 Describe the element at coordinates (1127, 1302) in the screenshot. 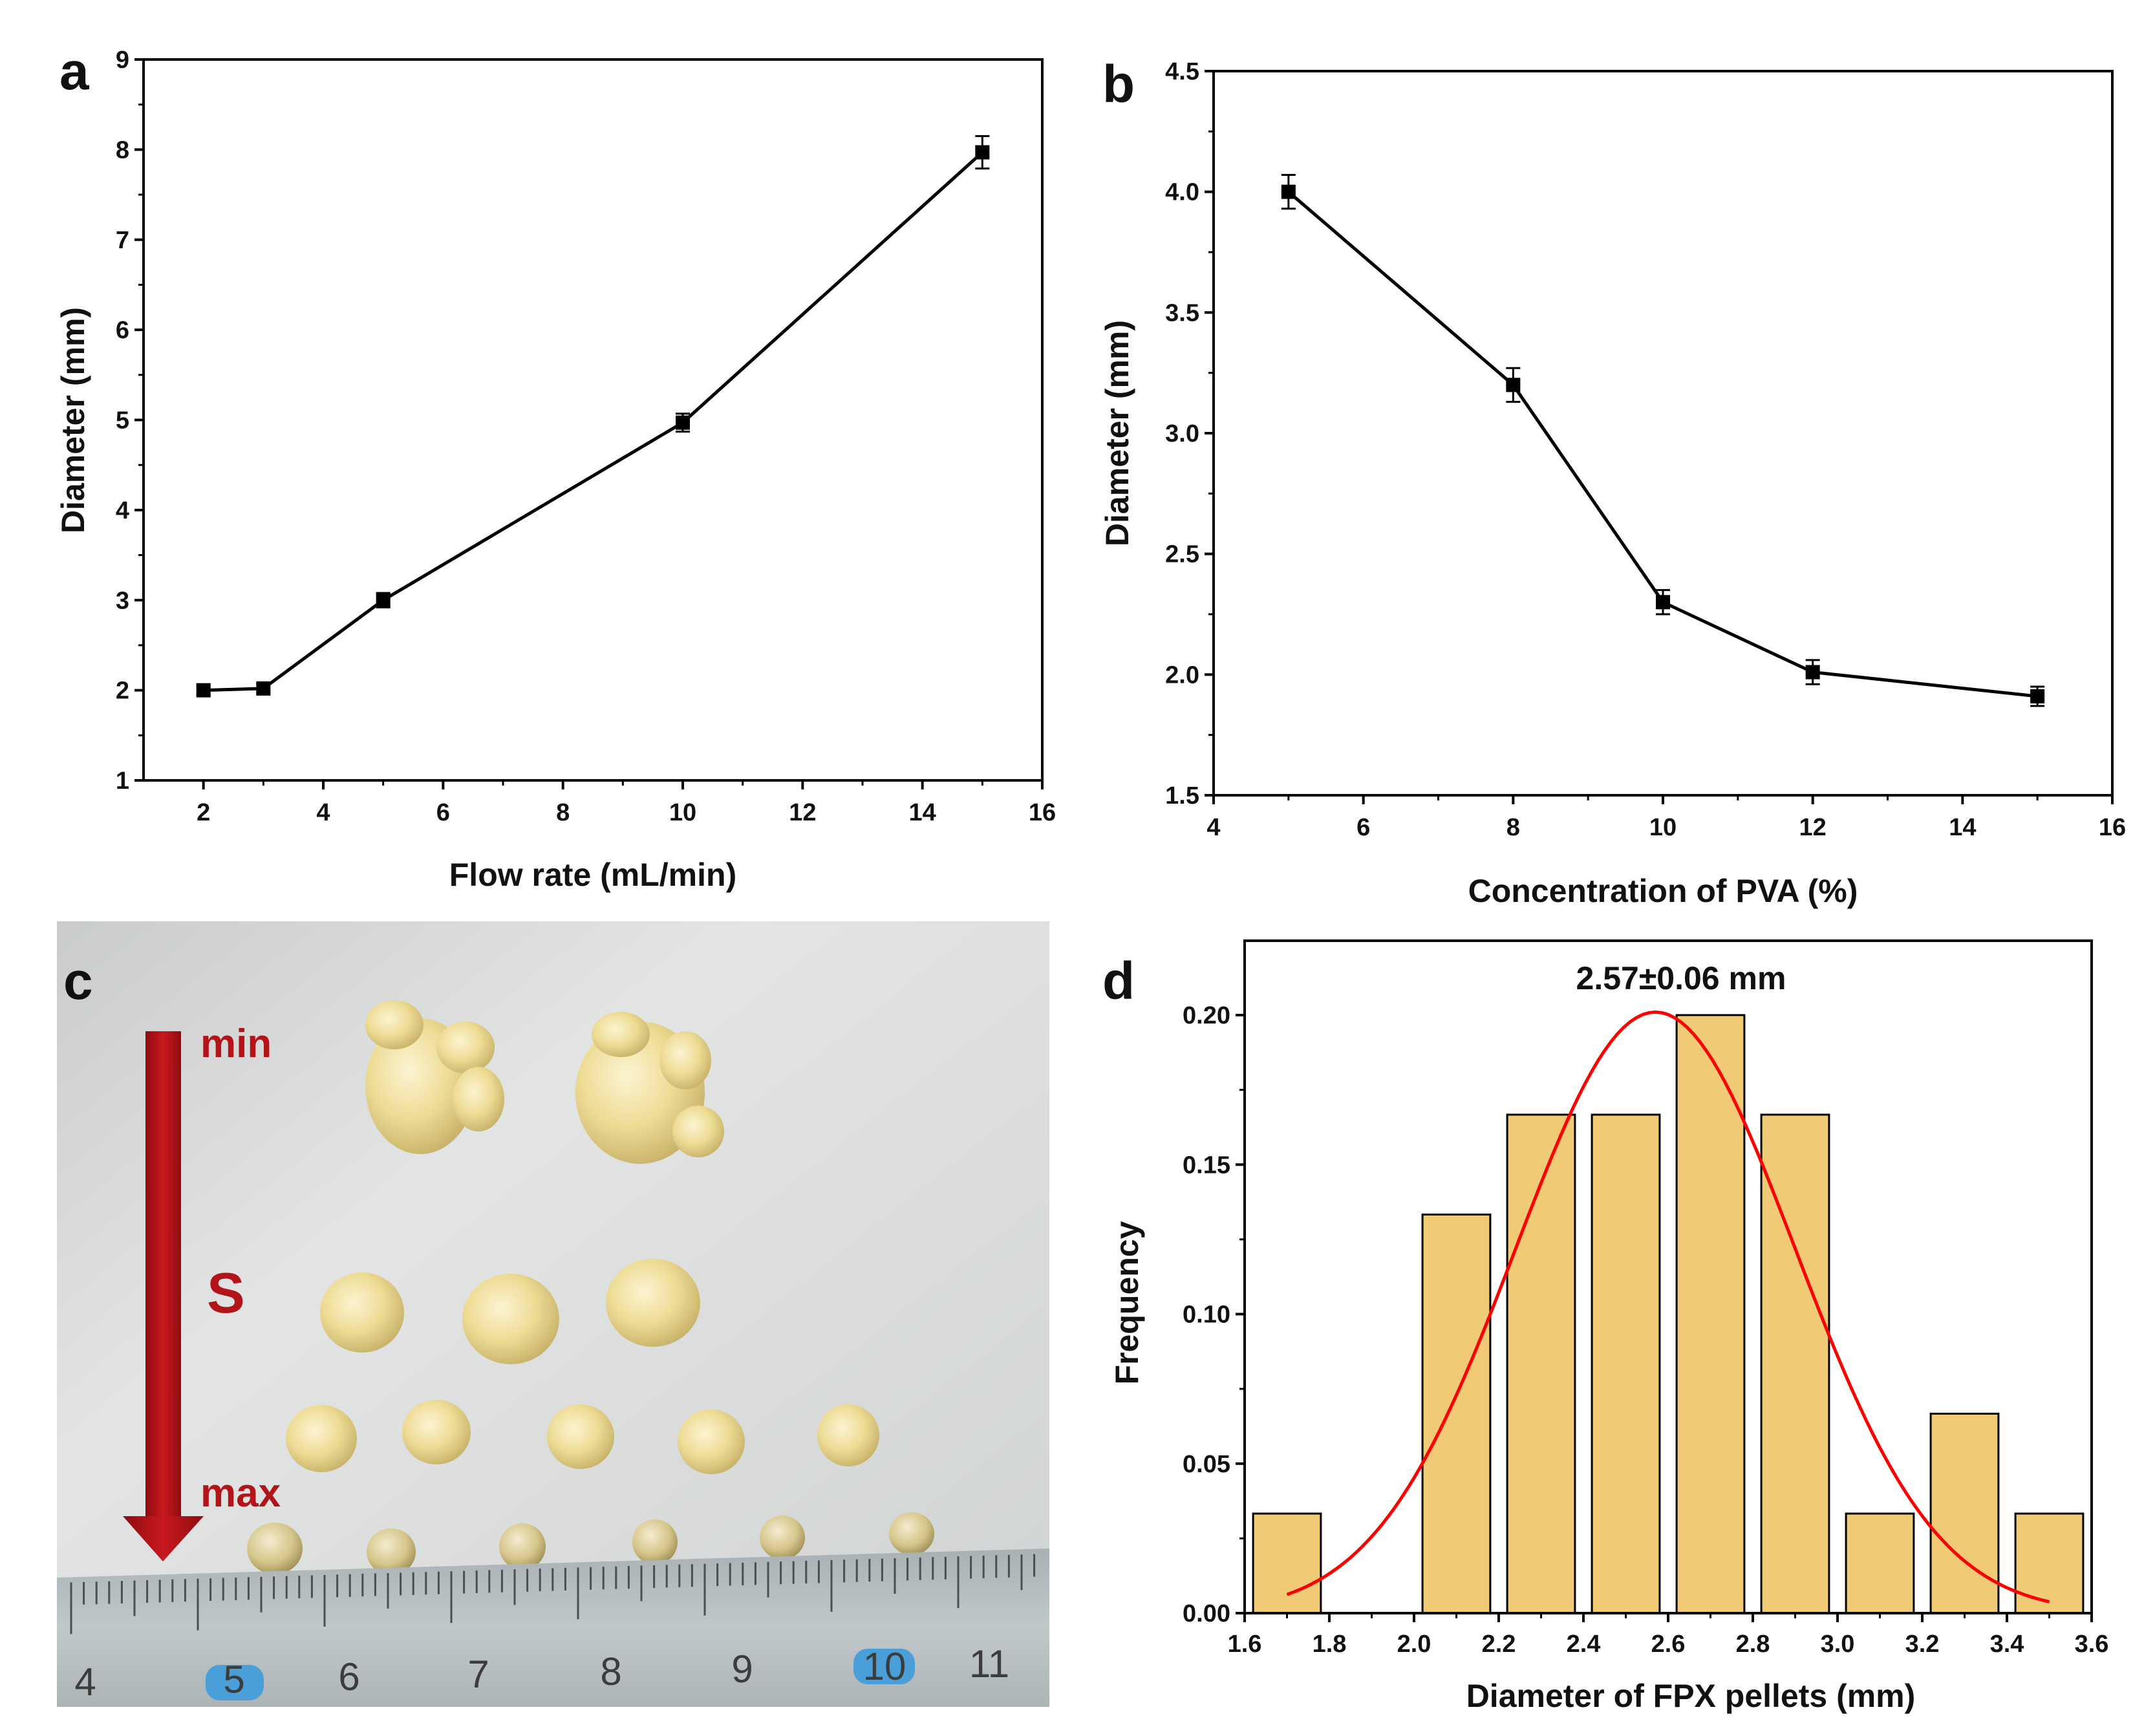

I see `panel-d-y-label: Frequency` at that location.